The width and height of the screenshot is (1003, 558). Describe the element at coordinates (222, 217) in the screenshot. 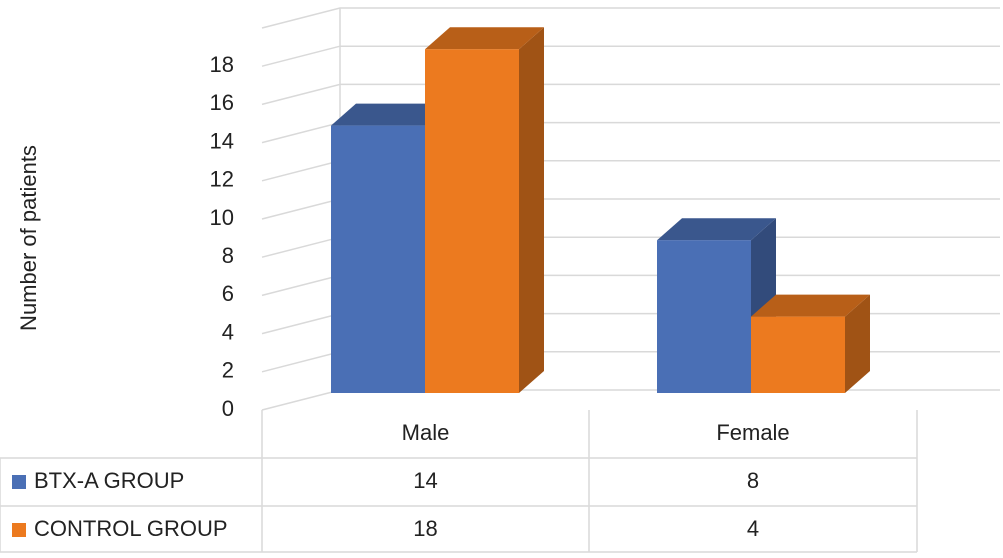

I see `y-tick-label: 10` at that location.